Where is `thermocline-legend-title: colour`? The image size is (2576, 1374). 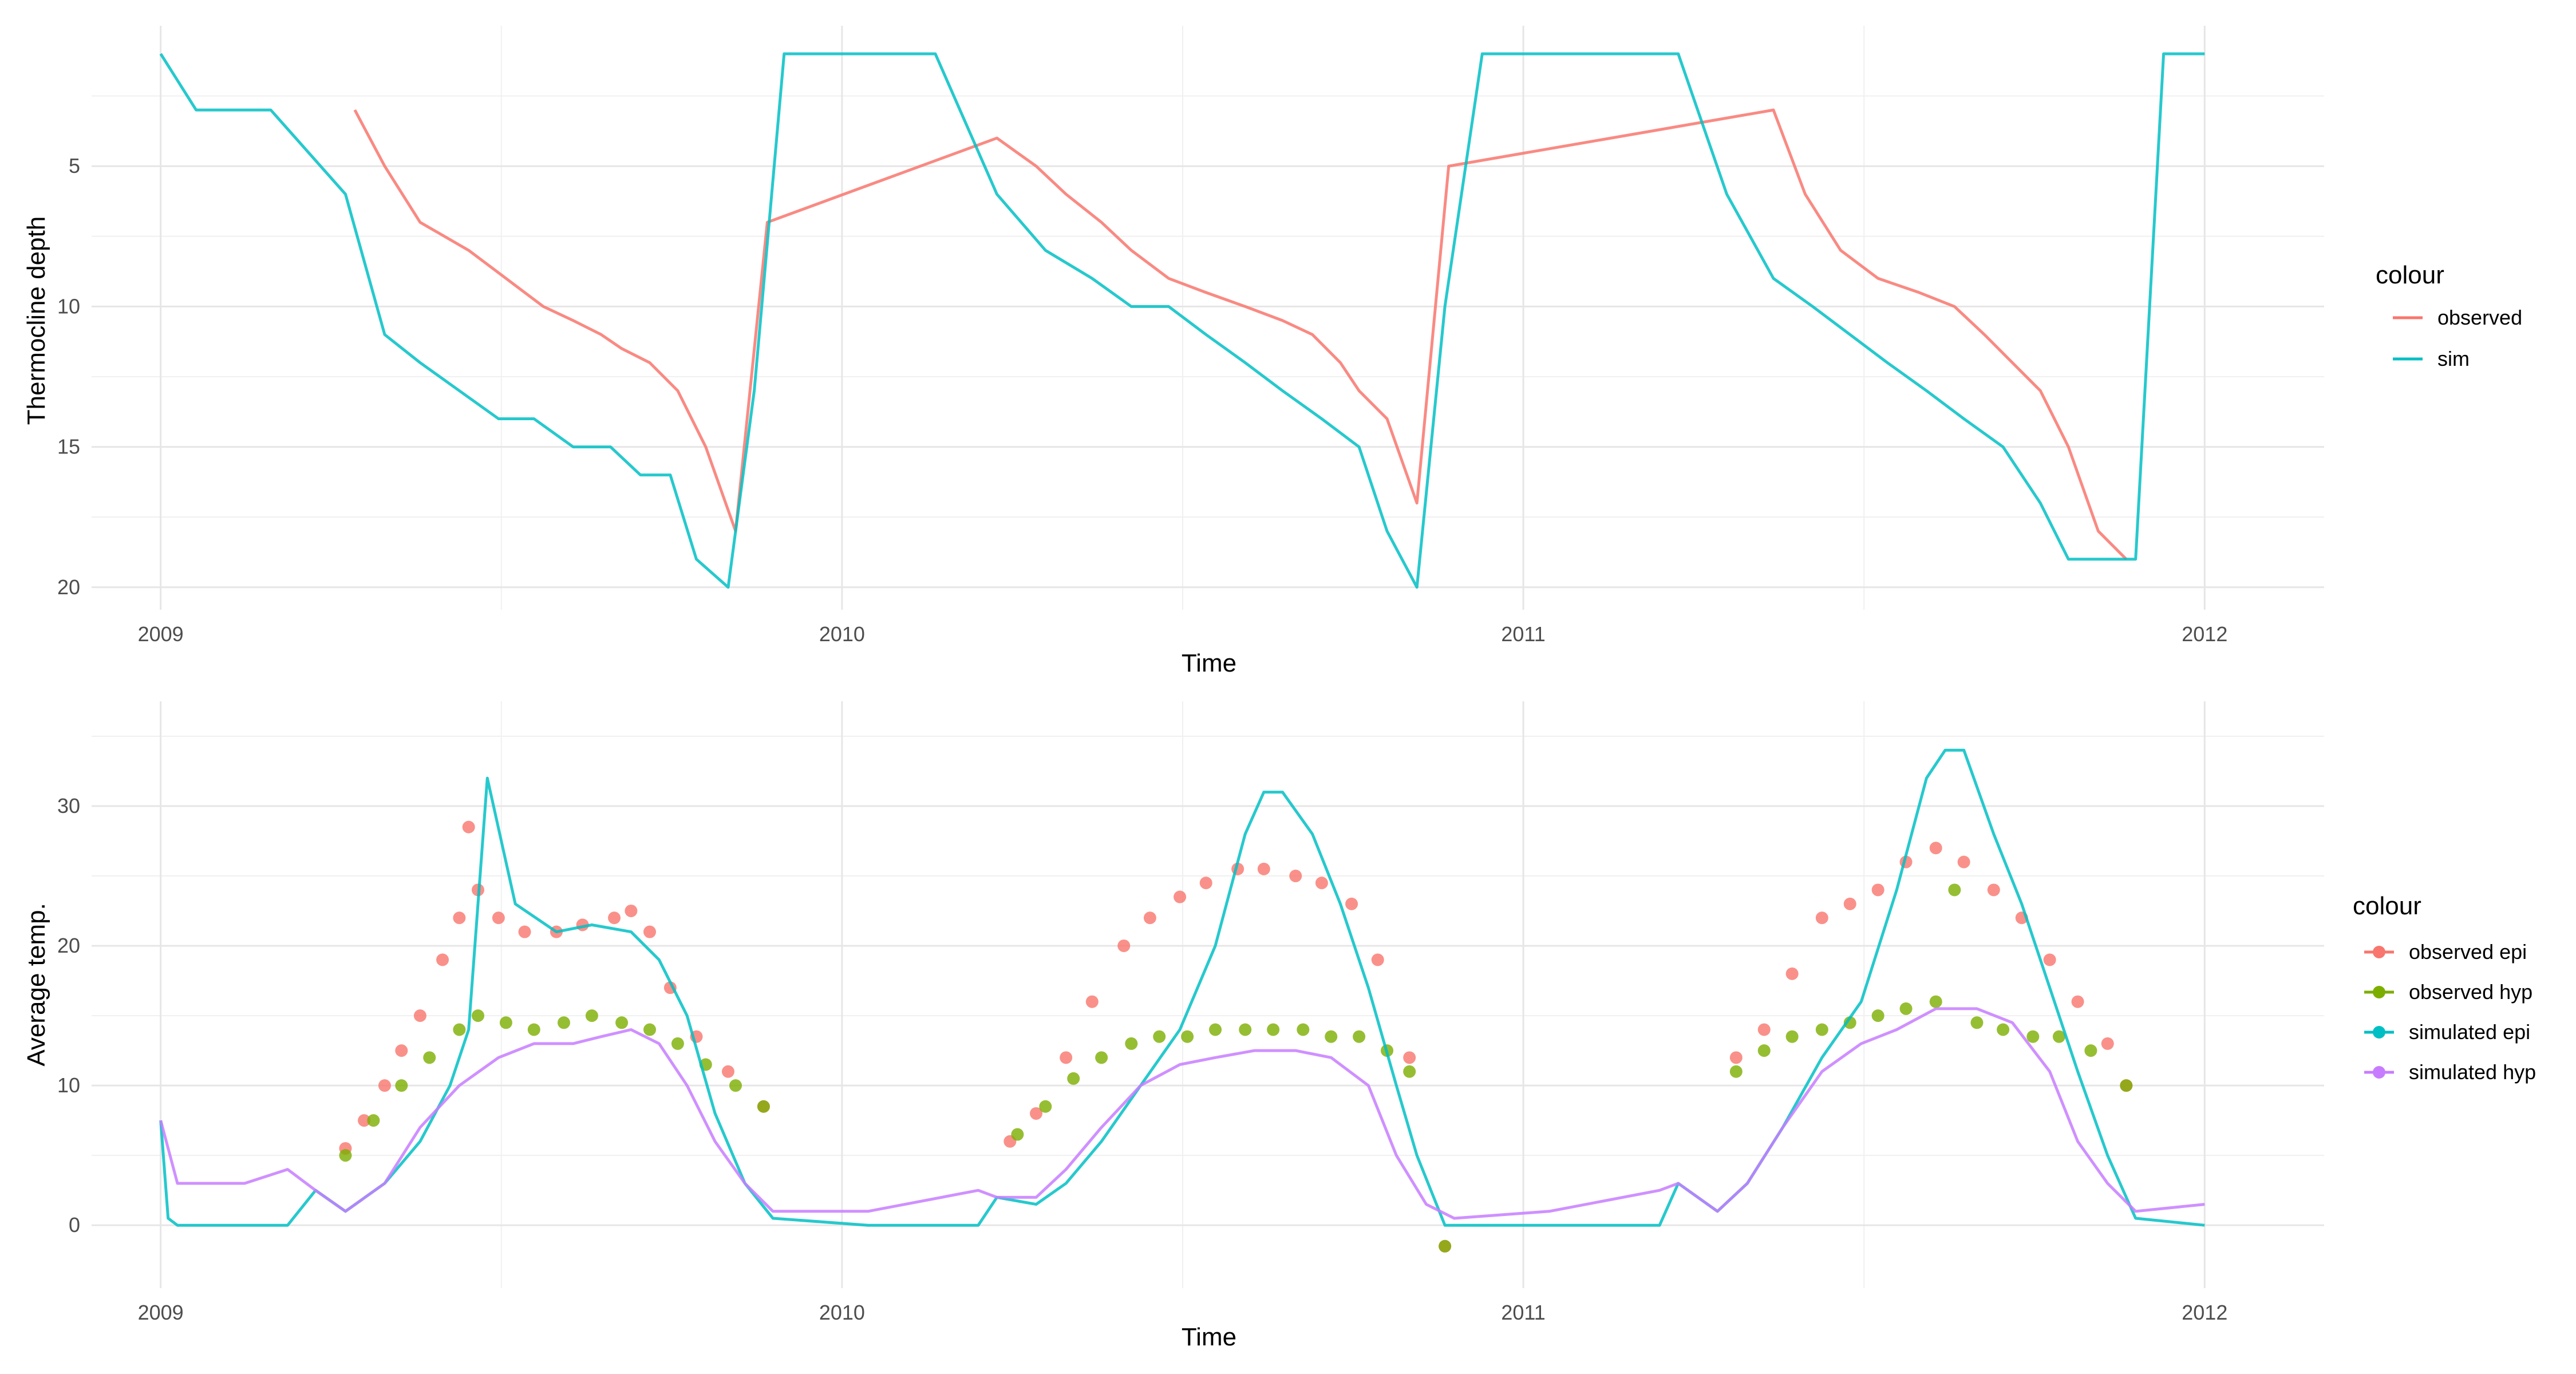
thermocline-legend-title: colour is located at coordinates (2410, 275).